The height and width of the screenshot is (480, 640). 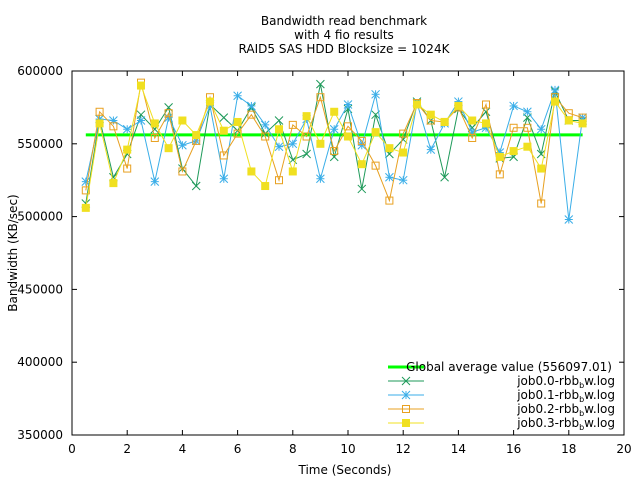 I want to click on y-axis-label: Bandwidth (KB/sec), so click(x=13, y=252).